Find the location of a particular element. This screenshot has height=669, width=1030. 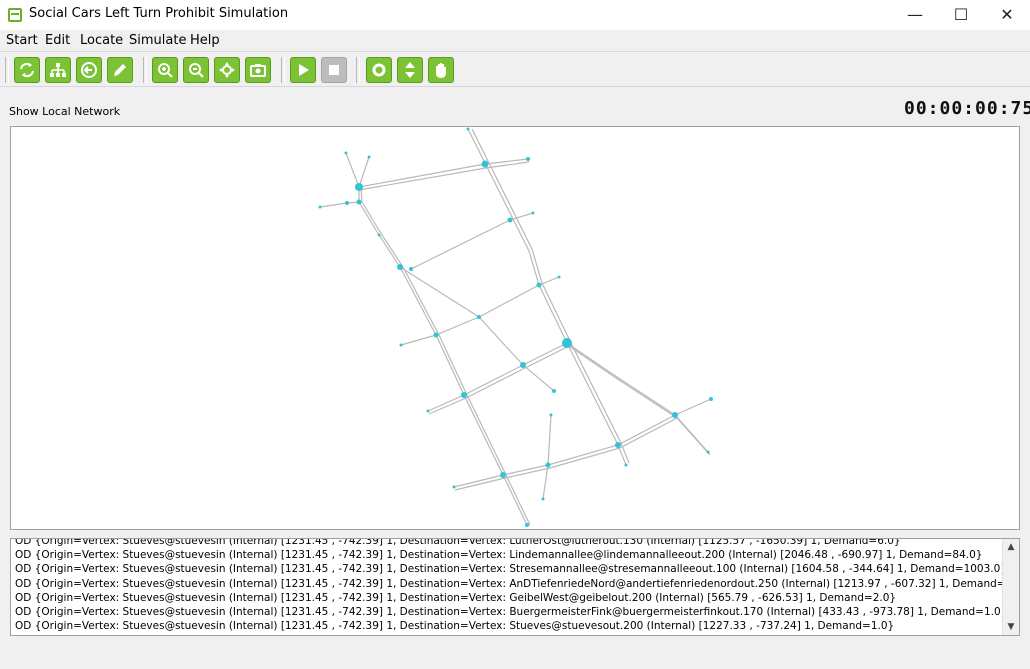

refresh-button is located at coordinates (27, 70).